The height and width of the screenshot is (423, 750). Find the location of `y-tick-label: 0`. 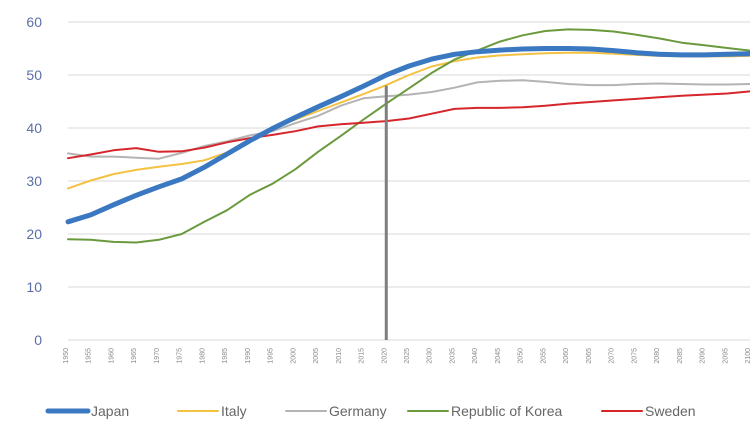

y-tick-label: 0 is located at coordinates (38, 340).